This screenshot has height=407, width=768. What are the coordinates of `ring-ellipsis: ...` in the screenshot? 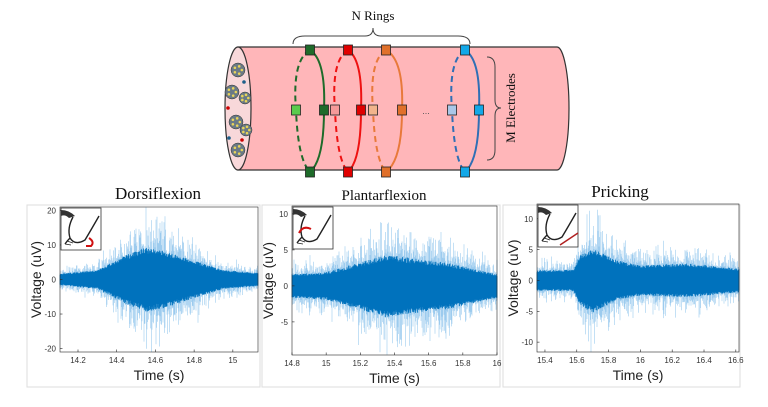 It's located at (426, 111).